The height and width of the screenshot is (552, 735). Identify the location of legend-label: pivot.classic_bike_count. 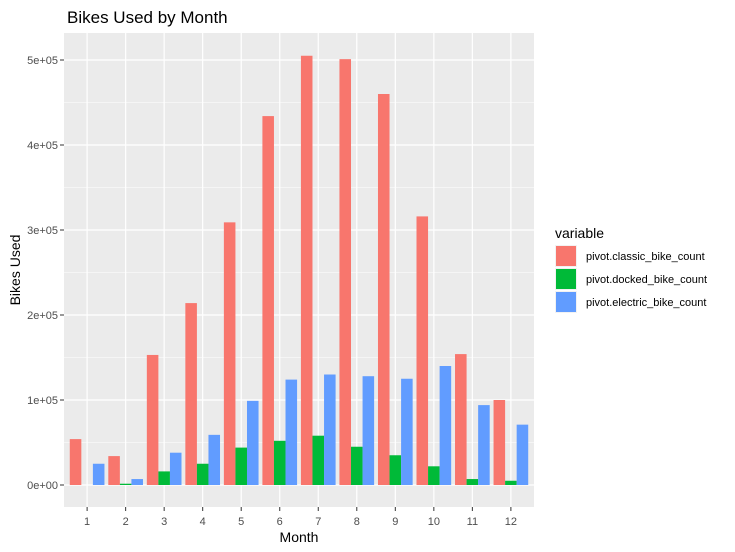
(645, 257).